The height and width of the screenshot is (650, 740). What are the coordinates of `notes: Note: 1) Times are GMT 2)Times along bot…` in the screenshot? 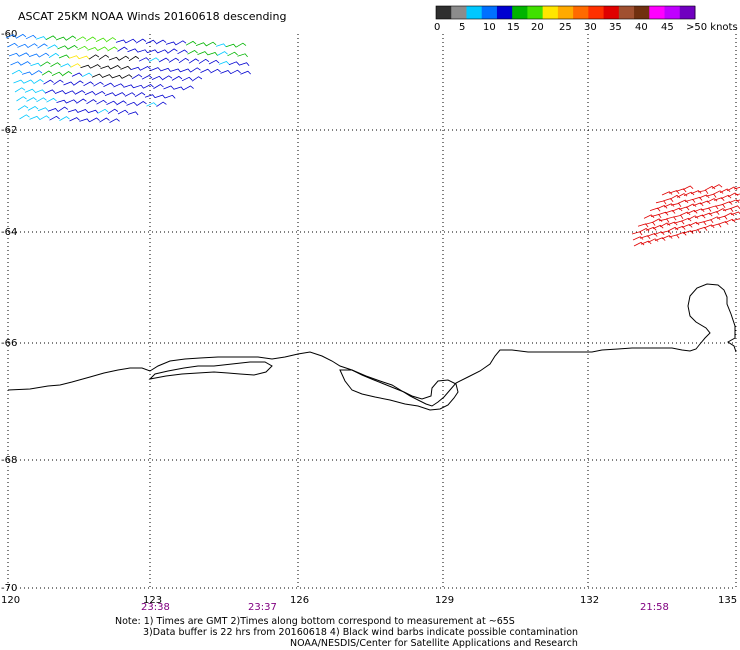 It's located at (346, 632).